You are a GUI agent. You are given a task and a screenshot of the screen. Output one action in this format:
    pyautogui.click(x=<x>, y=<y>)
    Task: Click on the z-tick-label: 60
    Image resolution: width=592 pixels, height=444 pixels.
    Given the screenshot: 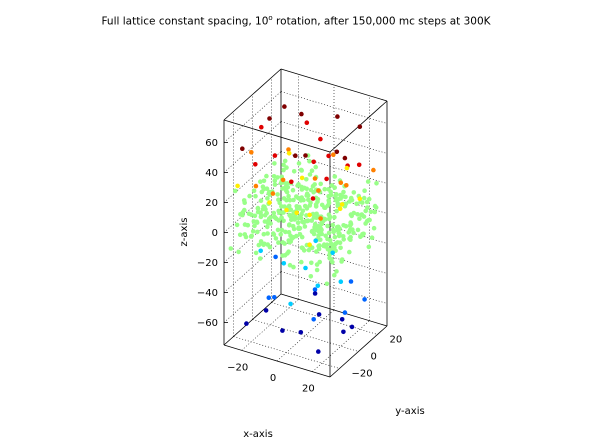 What is the action you would take?
    pyautogui.click(x=211, y=143)
    